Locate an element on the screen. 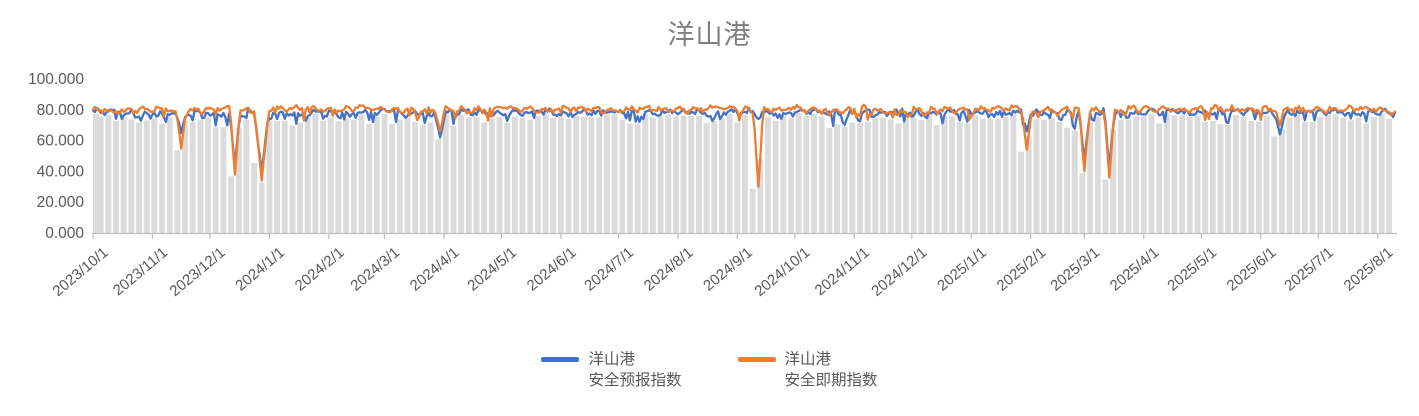 The image size is (1419, 416). x-tick-label: 2024/9/1 is located at coordinates (728, 269).